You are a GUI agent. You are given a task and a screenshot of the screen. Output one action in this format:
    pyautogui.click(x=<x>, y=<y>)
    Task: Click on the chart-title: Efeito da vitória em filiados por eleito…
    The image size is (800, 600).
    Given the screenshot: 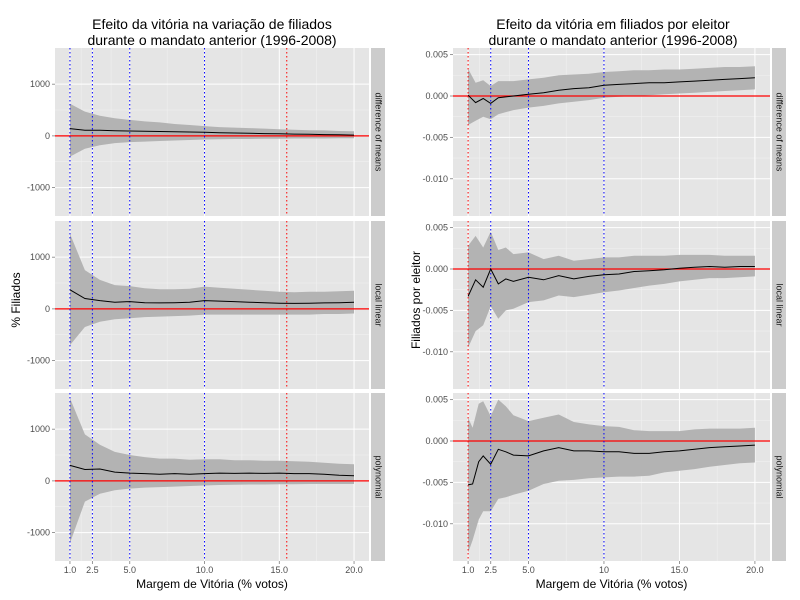 What is the action you would take?
    pyautogui.click(x=612, y=32)
    